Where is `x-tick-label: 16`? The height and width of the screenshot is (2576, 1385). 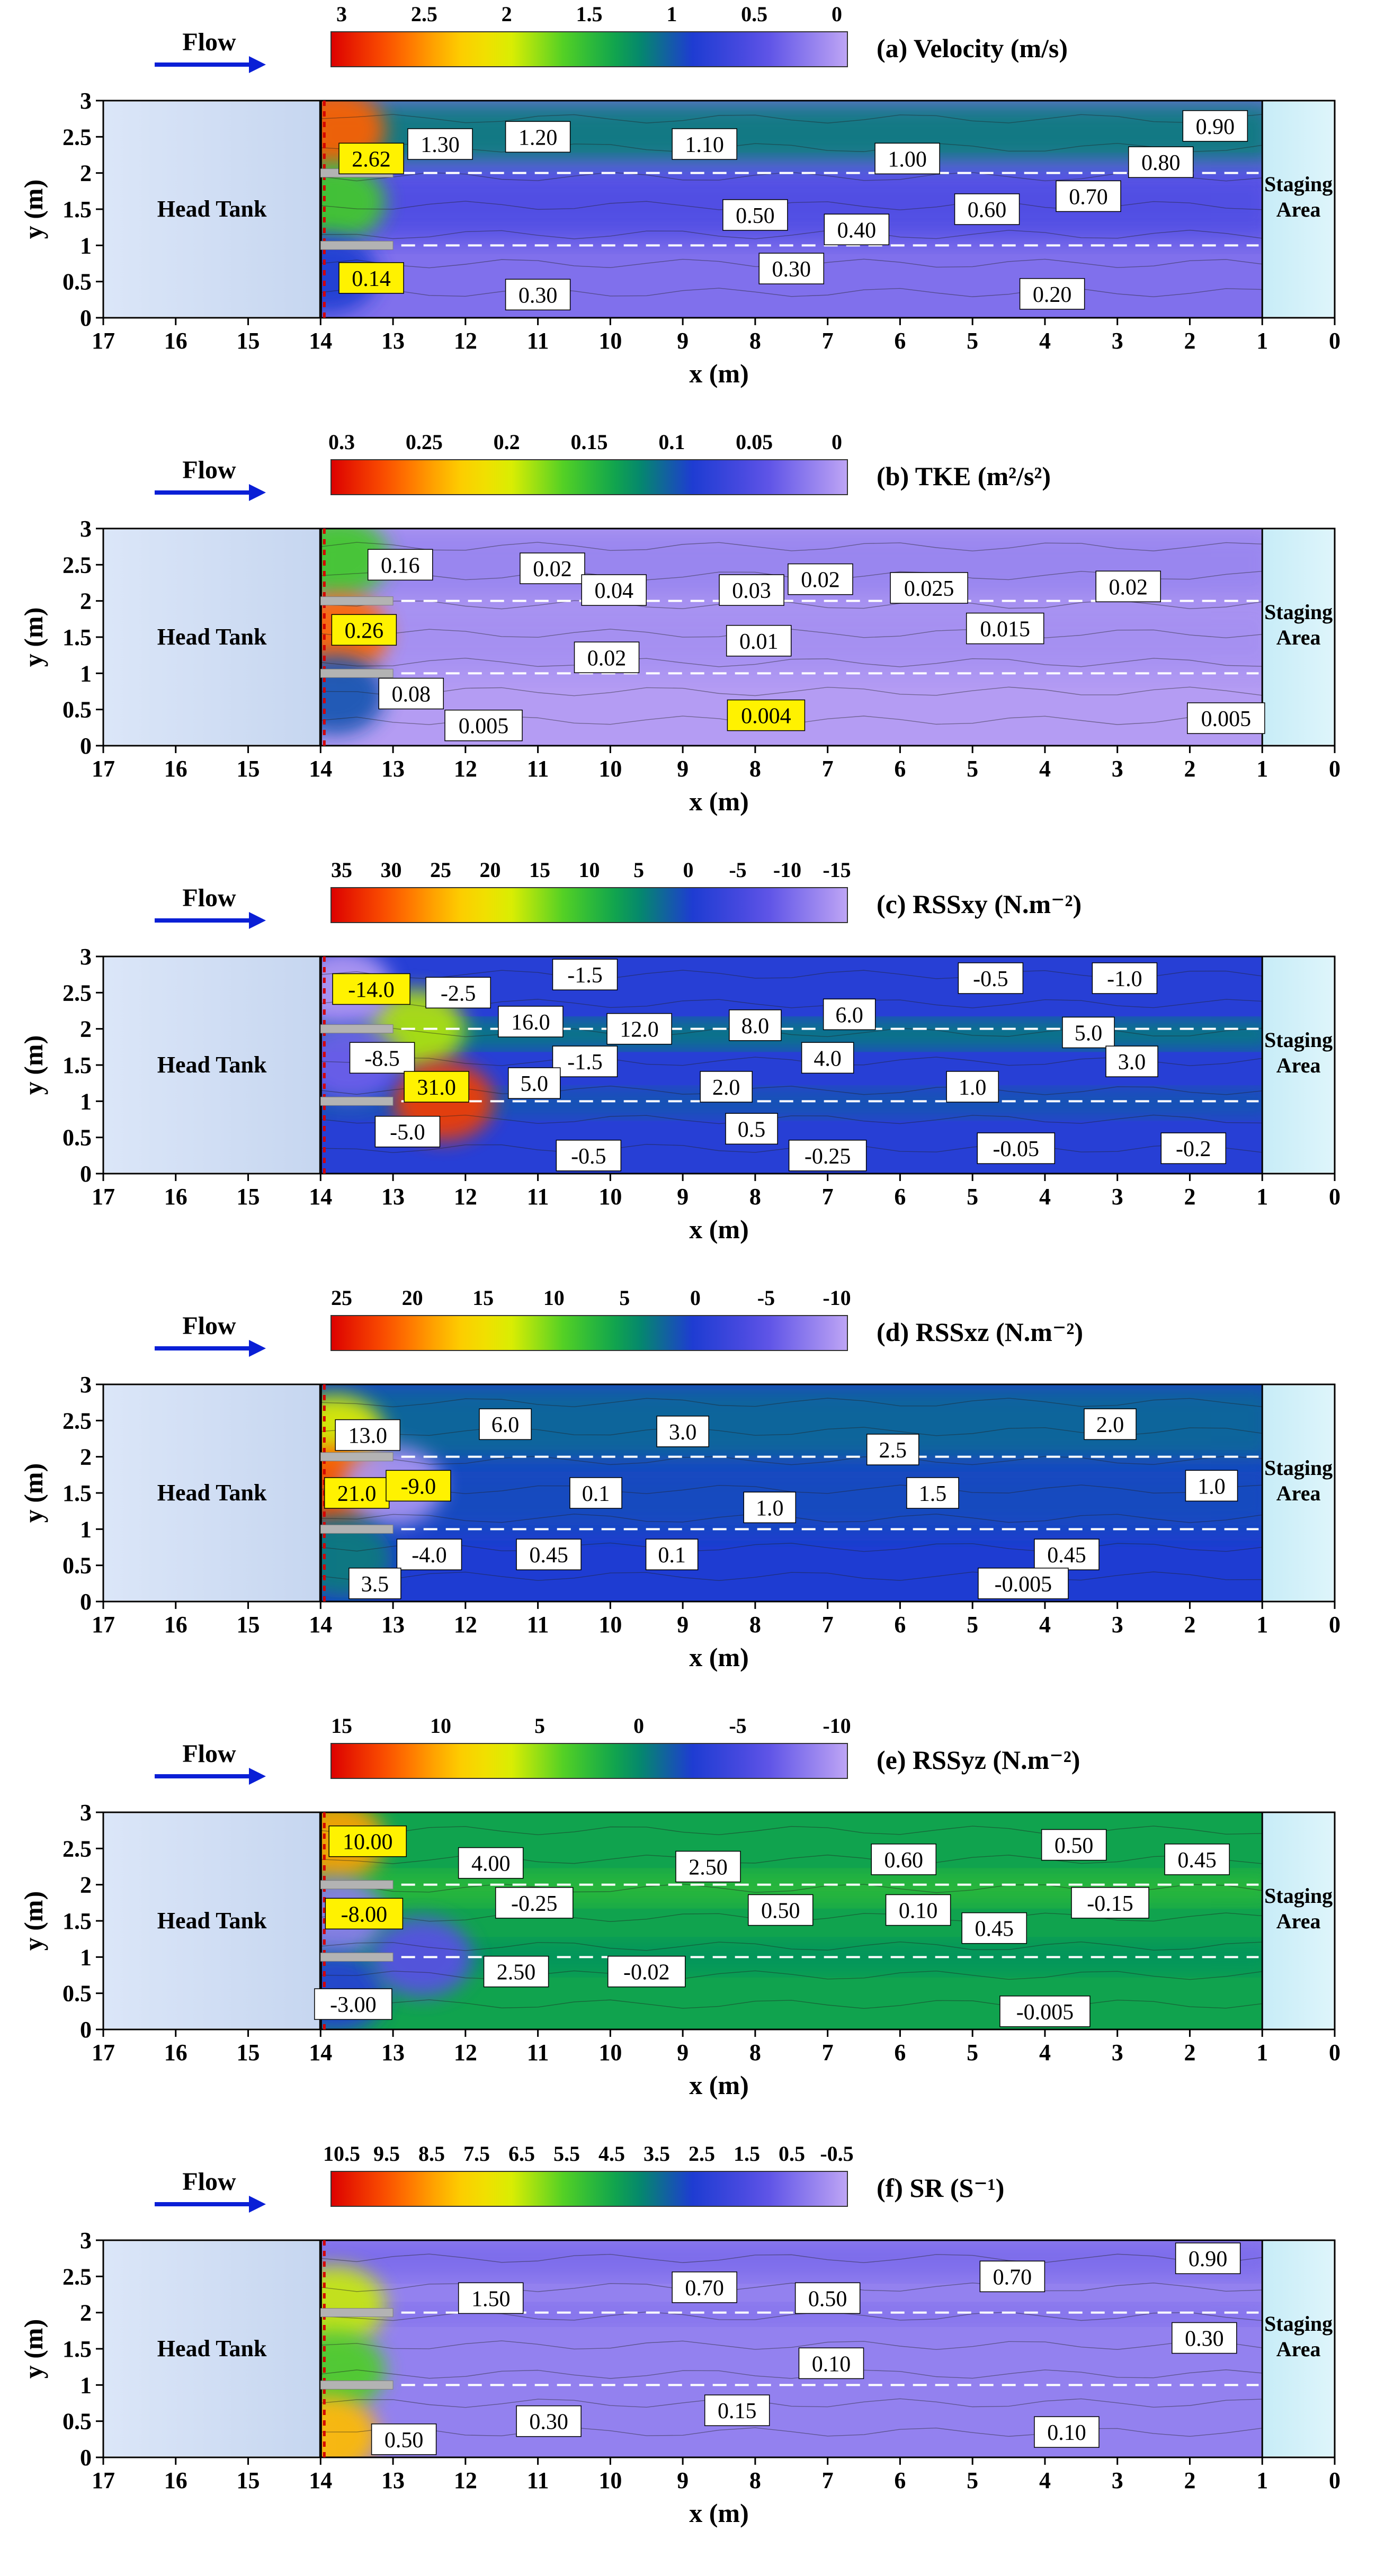 x-tick-label: 16 is located at coordinates (175, 1197).